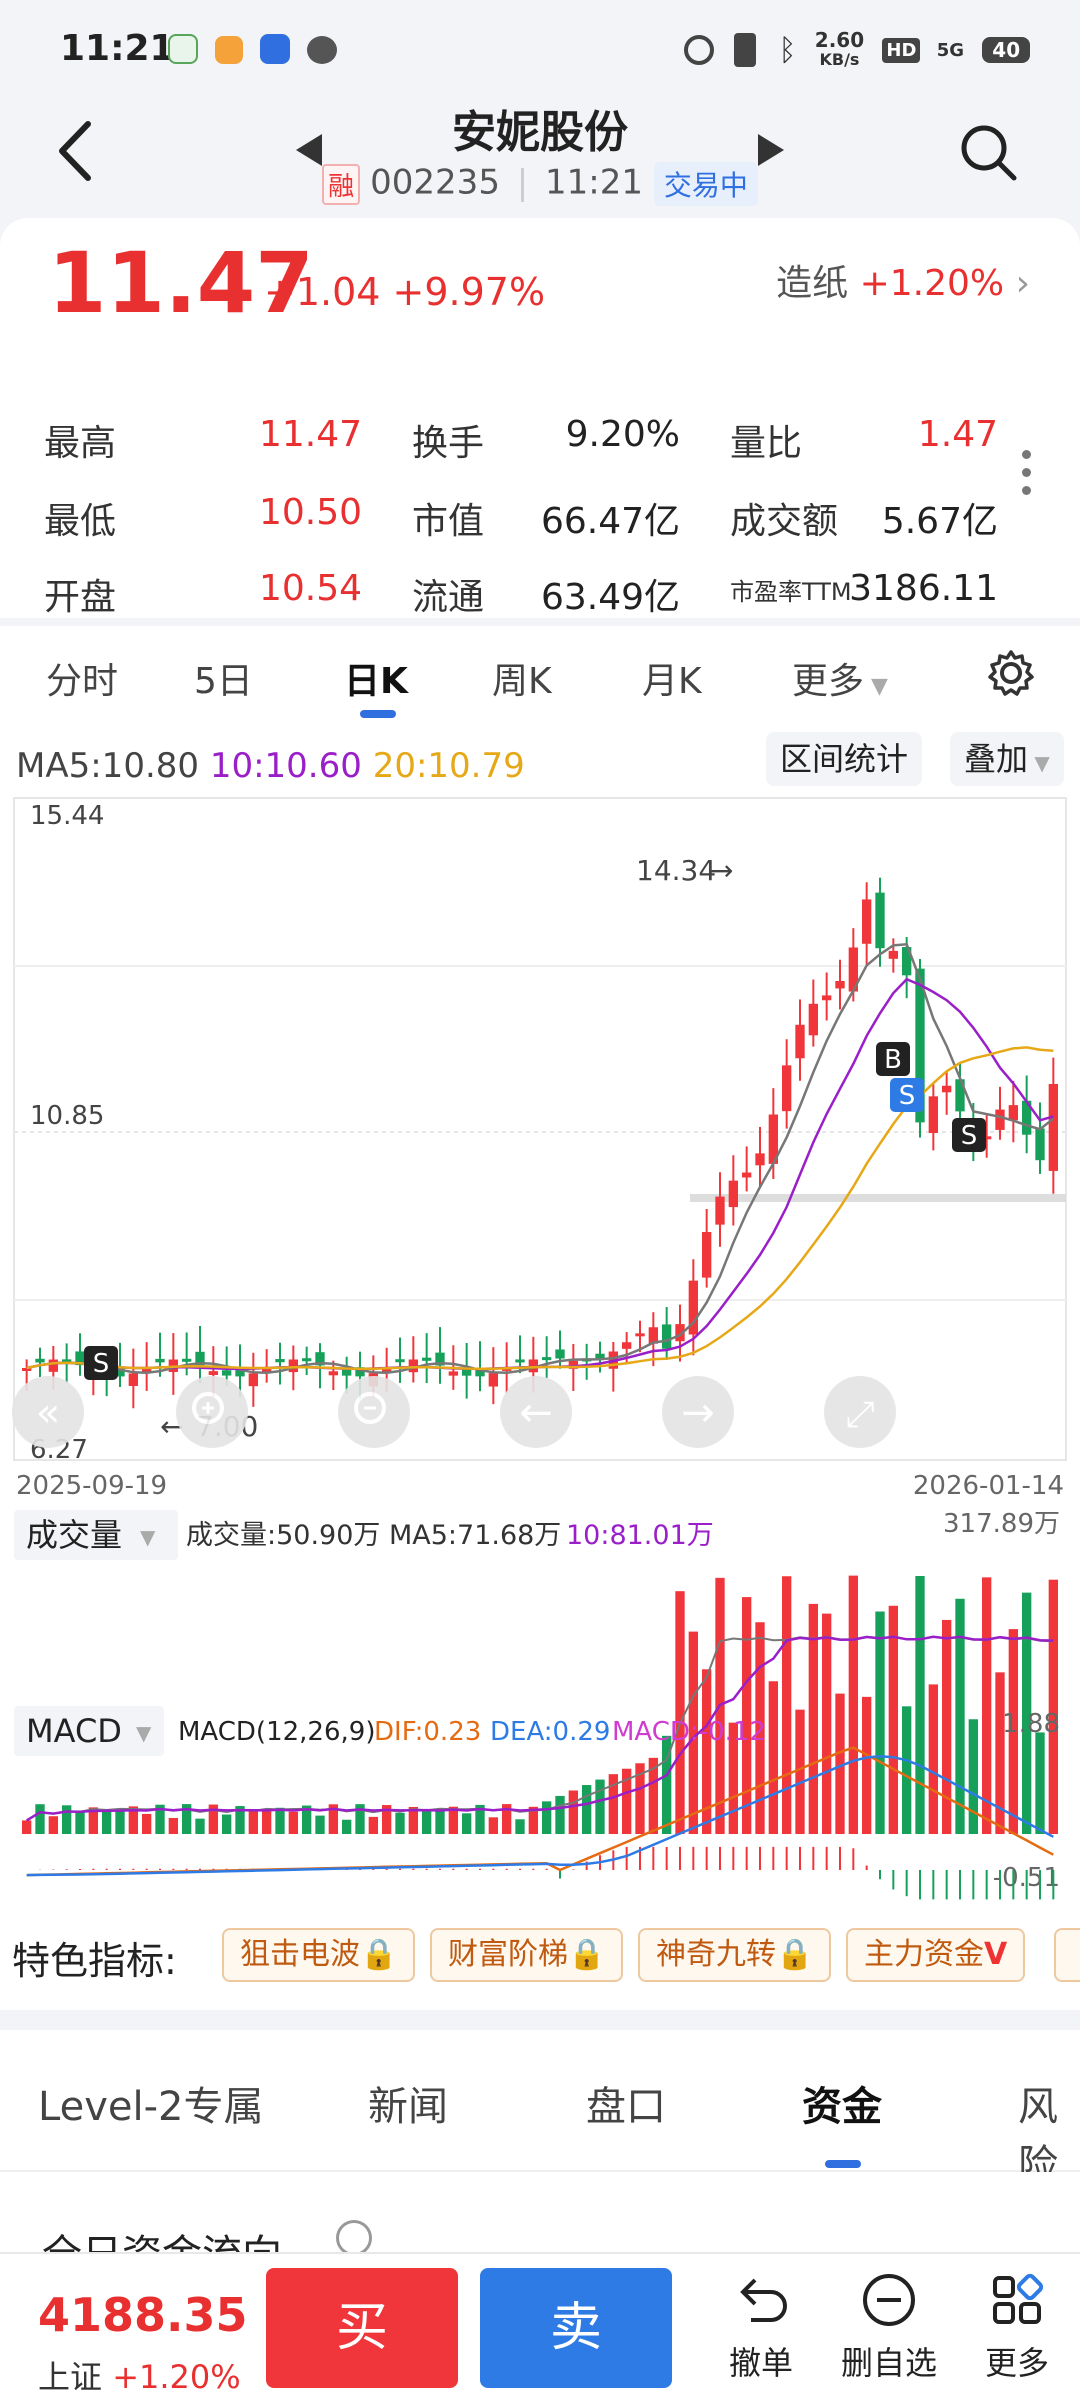 This screenshot has height=2402, width=1080. Describe the element at coordinates (101, 1363) in the screenshot. I see `signal-s-1: S` at that location.